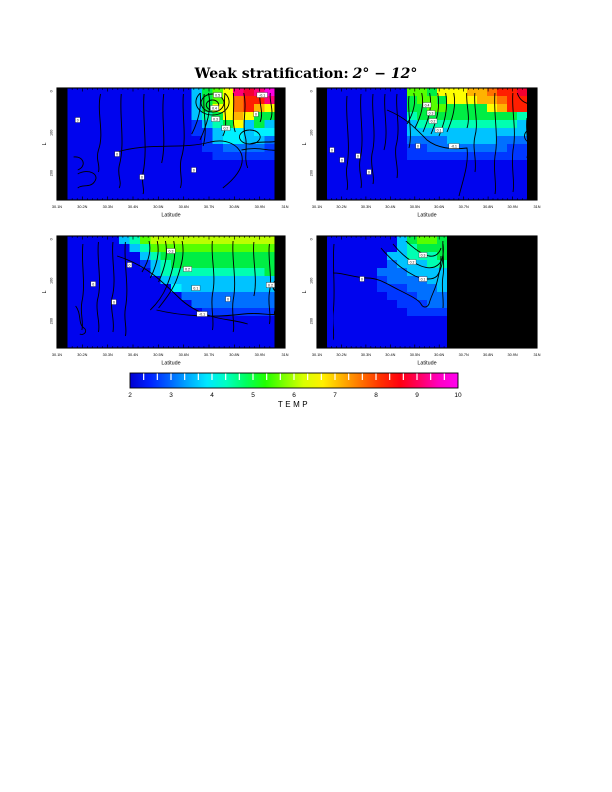 The height and width of the screenshot is (792, 612). What do you see at coordinates (427, 105) in the screenshot?
I see `contour-label: 0.4` at bounding box center [427, 105].